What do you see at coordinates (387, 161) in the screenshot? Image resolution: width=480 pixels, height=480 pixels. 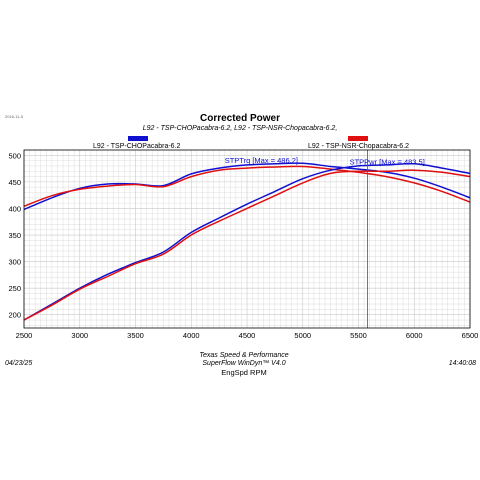 I see `annotation-pwr: STPPwr [Max = 483.5]` at bounding box center [387, 161].